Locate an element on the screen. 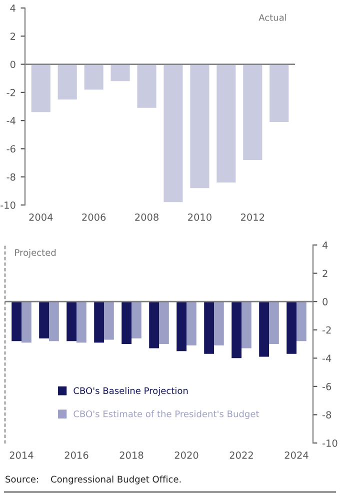 This screenshot has height=497, width=340. legend-label: CBO's Estimate of the President's Budget is located at coordinates (167, 415).